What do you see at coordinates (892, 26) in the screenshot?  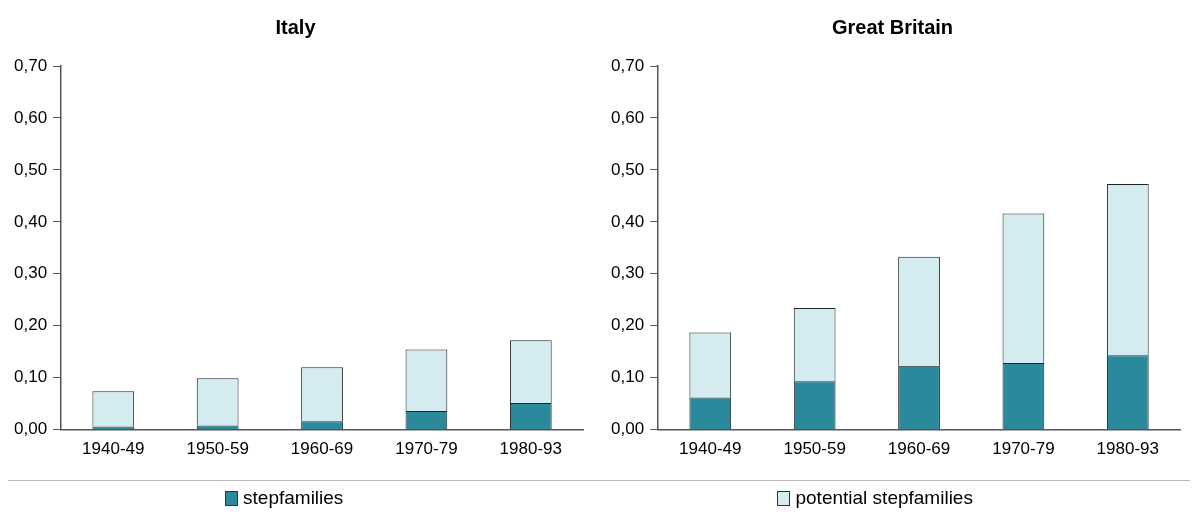 I see `chart-title: Great Britain` at bounding box center [892, 26].